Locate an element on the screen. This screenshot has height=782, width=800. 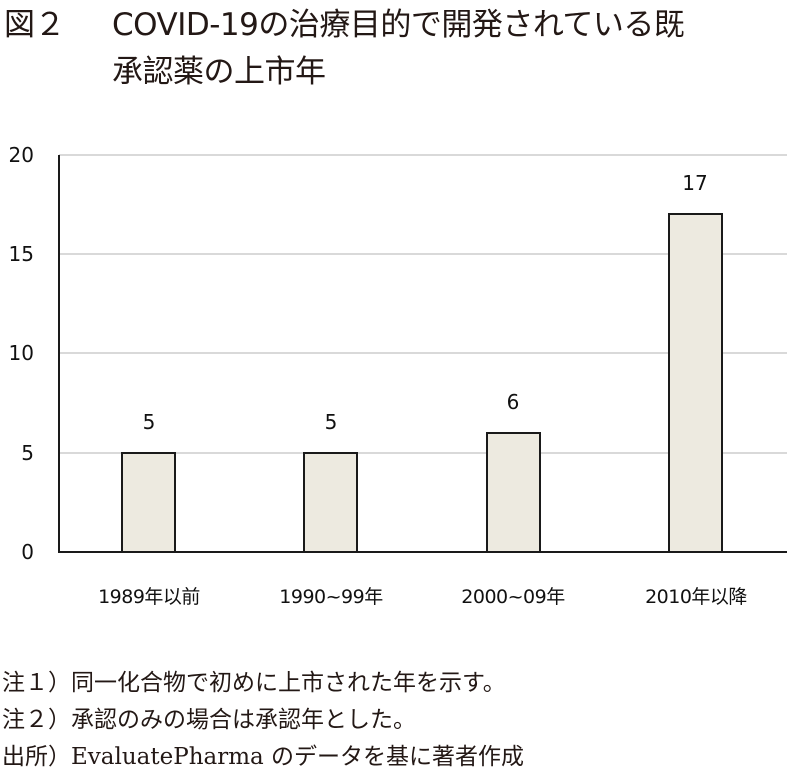
x-label-4: 2010年以降 is located at coordinates (696, 597).